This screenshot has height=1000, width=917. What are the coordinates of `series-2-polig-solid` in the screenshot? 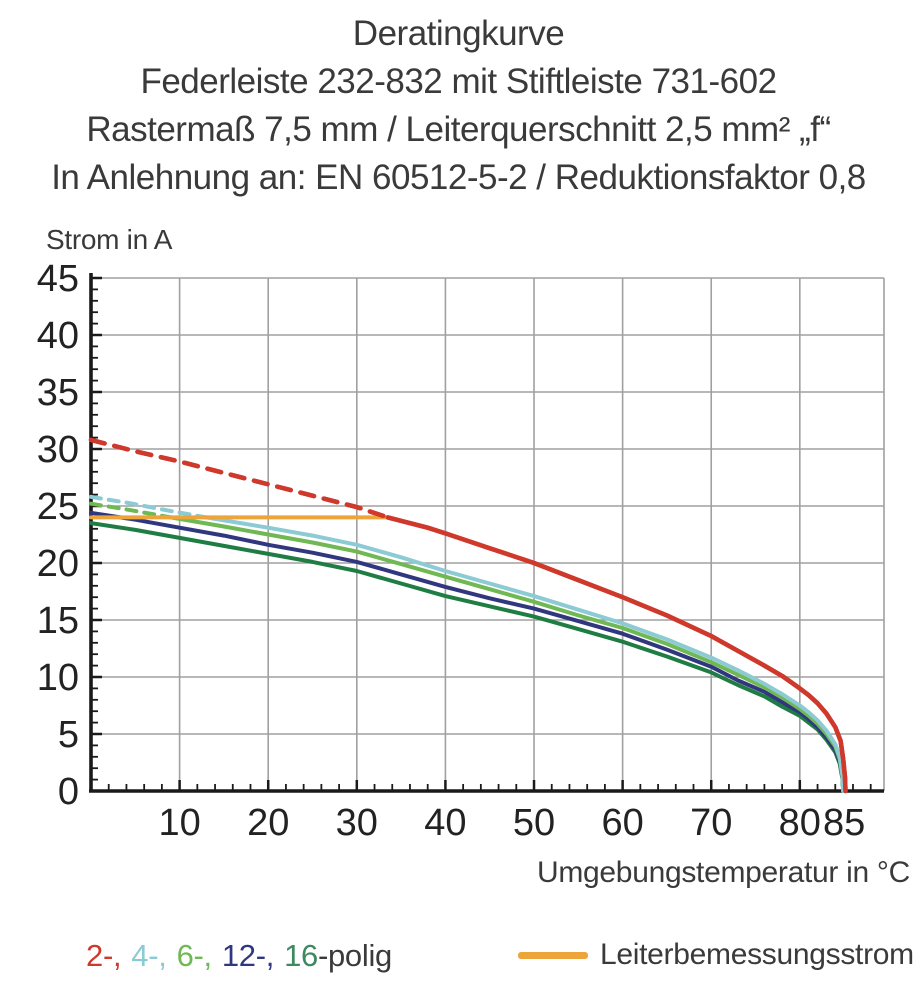 It's located at (616, 654).